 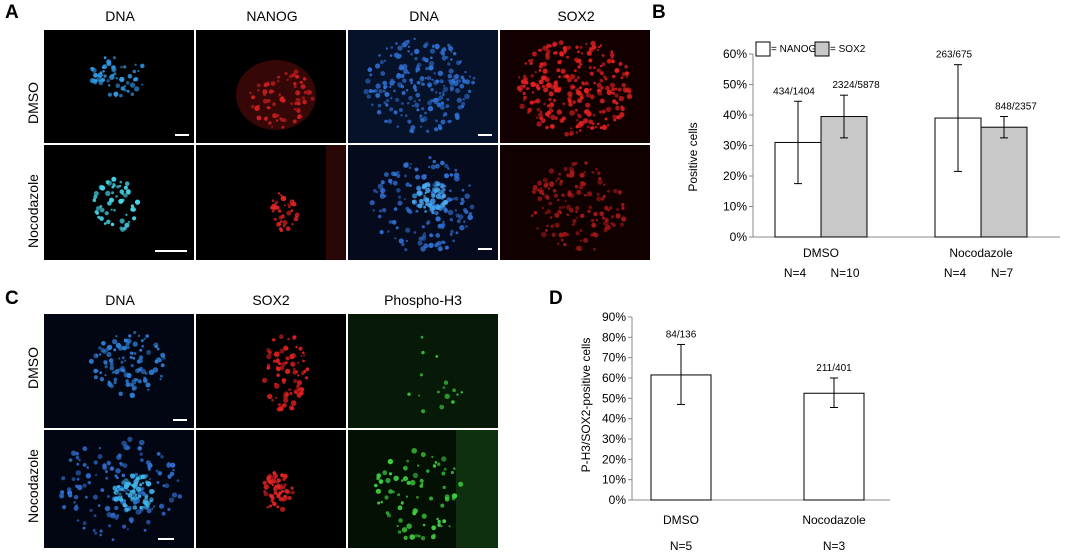 I want to click on data-label: 211/401, so click(x=834, y=368).